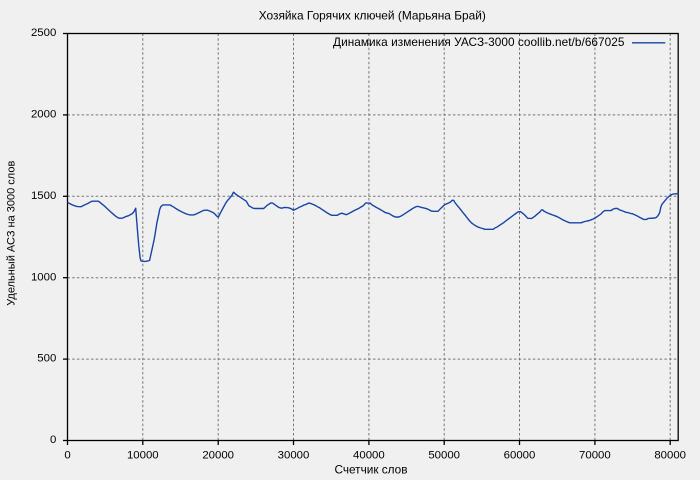  I want to click on svg-text: Удельный АСЗ на 3000 слов, so click(12, 233).